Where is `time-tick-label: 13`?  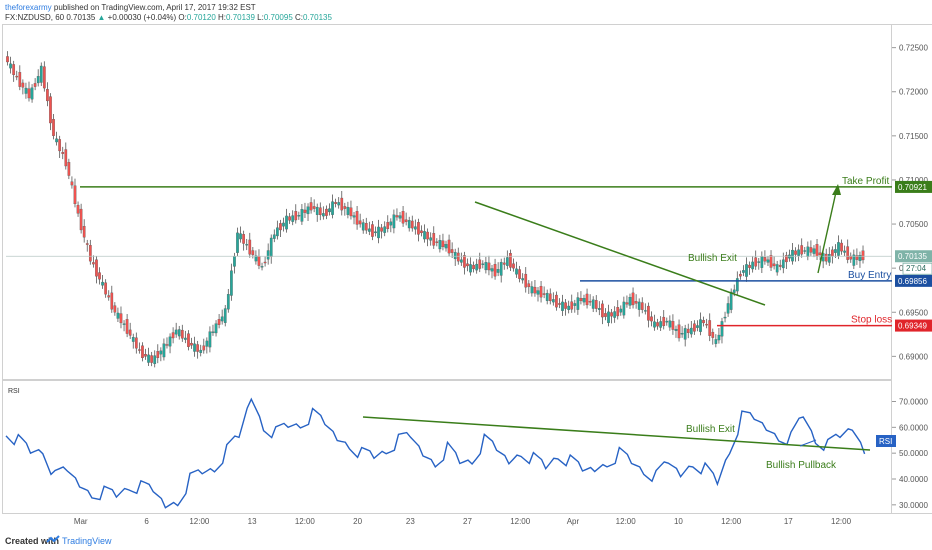 time-tick-label: 13 is located at coordinates (252, 521).